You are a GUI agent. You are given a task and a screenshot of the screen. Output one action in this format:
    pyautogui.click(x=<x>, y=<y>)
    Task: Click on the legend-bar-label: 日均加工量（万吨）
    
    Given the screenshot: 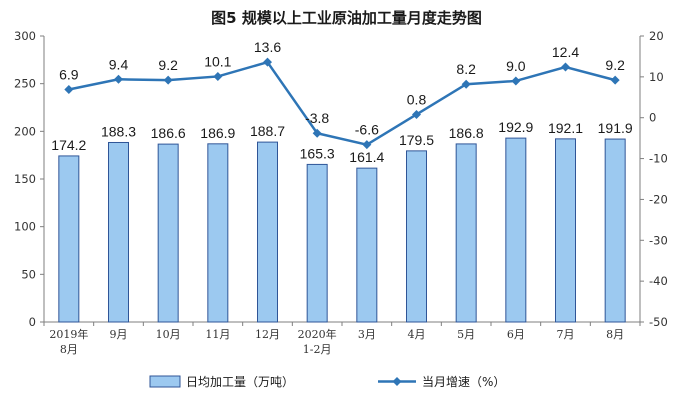 What is the action you would take?
    pyautogui.click(x=240, y=382)
    